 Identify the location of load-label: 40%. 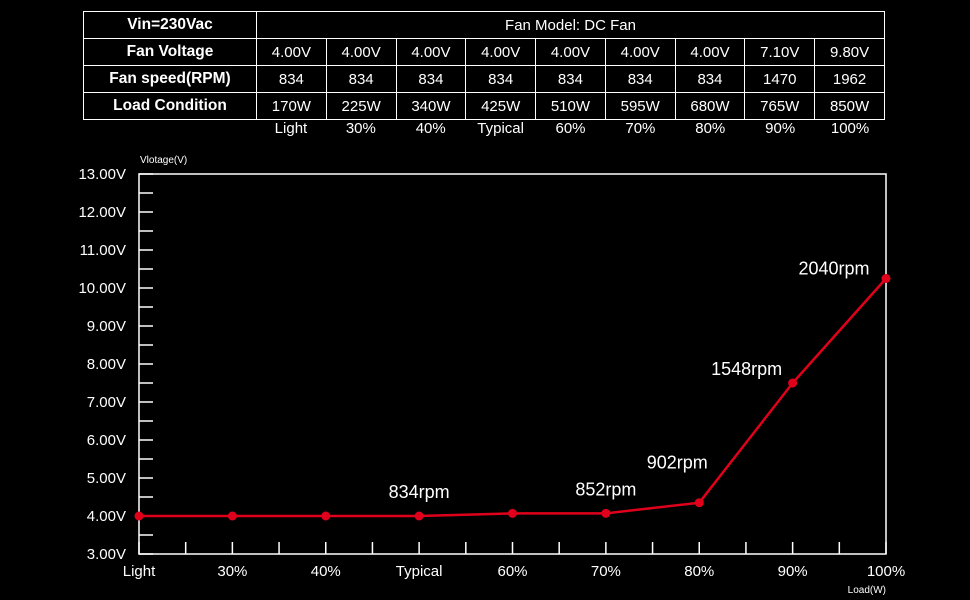
(430, 128).